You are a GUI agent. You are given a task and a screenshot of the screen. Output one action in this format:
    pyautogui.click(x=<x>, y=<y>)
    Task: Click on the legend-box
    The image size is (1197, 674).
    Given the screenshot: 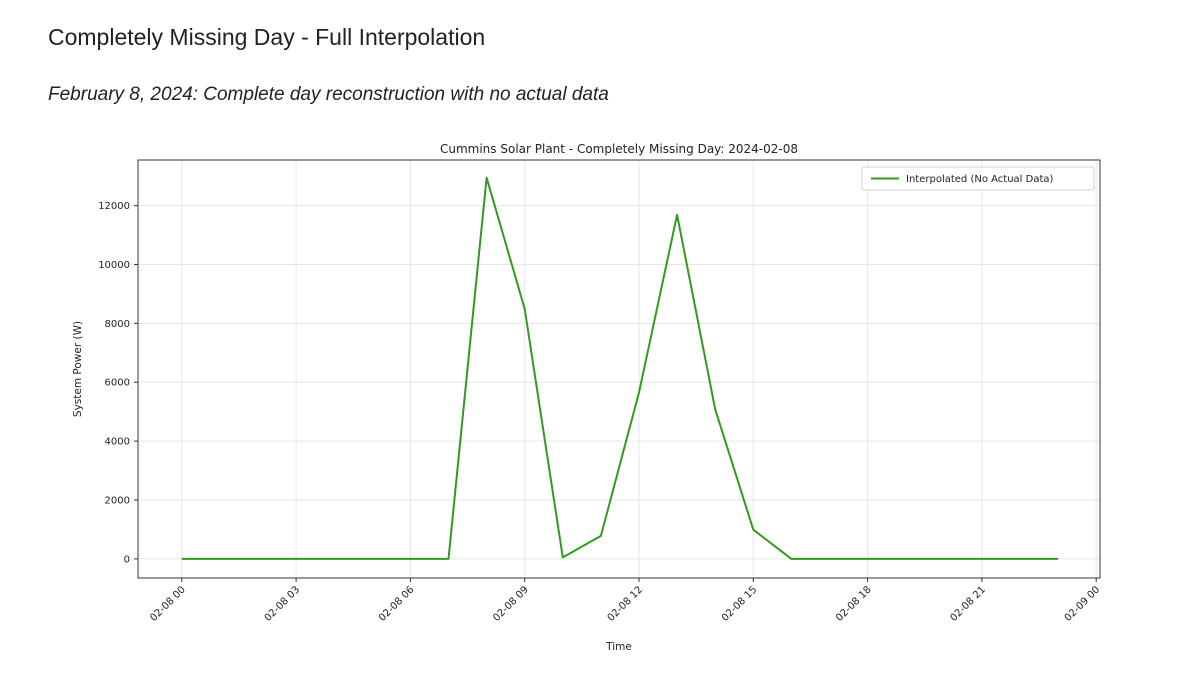 What is the action you would take?
    pyautogui.click(x=978, y=178)
    